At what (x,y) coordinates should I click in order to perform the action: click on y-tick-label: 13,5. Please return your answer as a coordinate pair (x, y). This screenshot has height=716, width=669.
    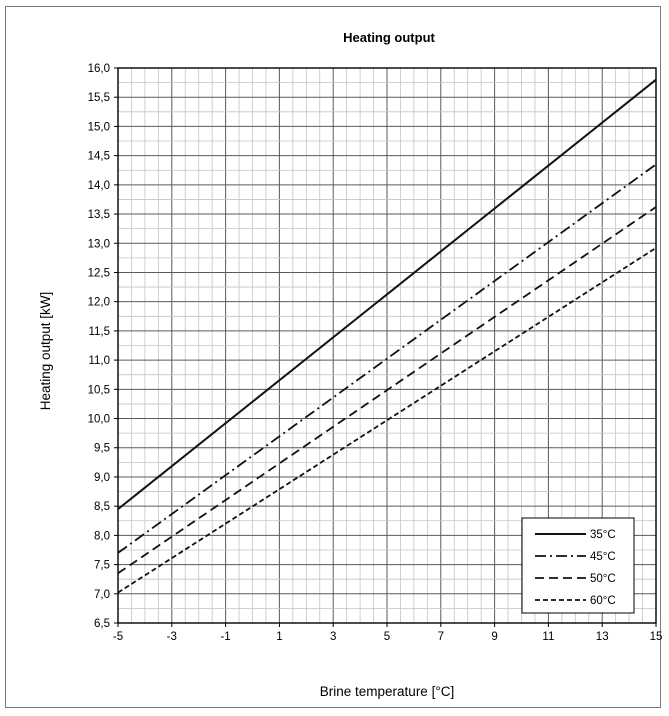
    Looking at the image, I should click on (99, 215).